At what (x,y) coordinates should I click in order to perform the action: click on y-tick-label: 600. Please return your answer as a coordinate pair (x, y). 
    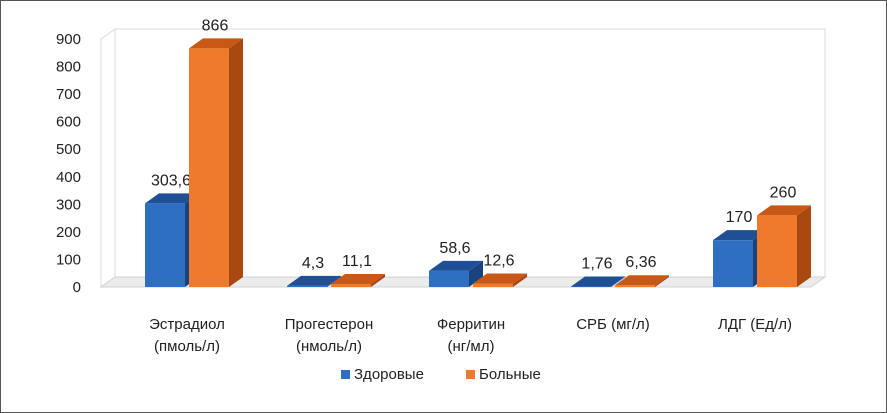
    Looking at the image, I should click on (68, 122).